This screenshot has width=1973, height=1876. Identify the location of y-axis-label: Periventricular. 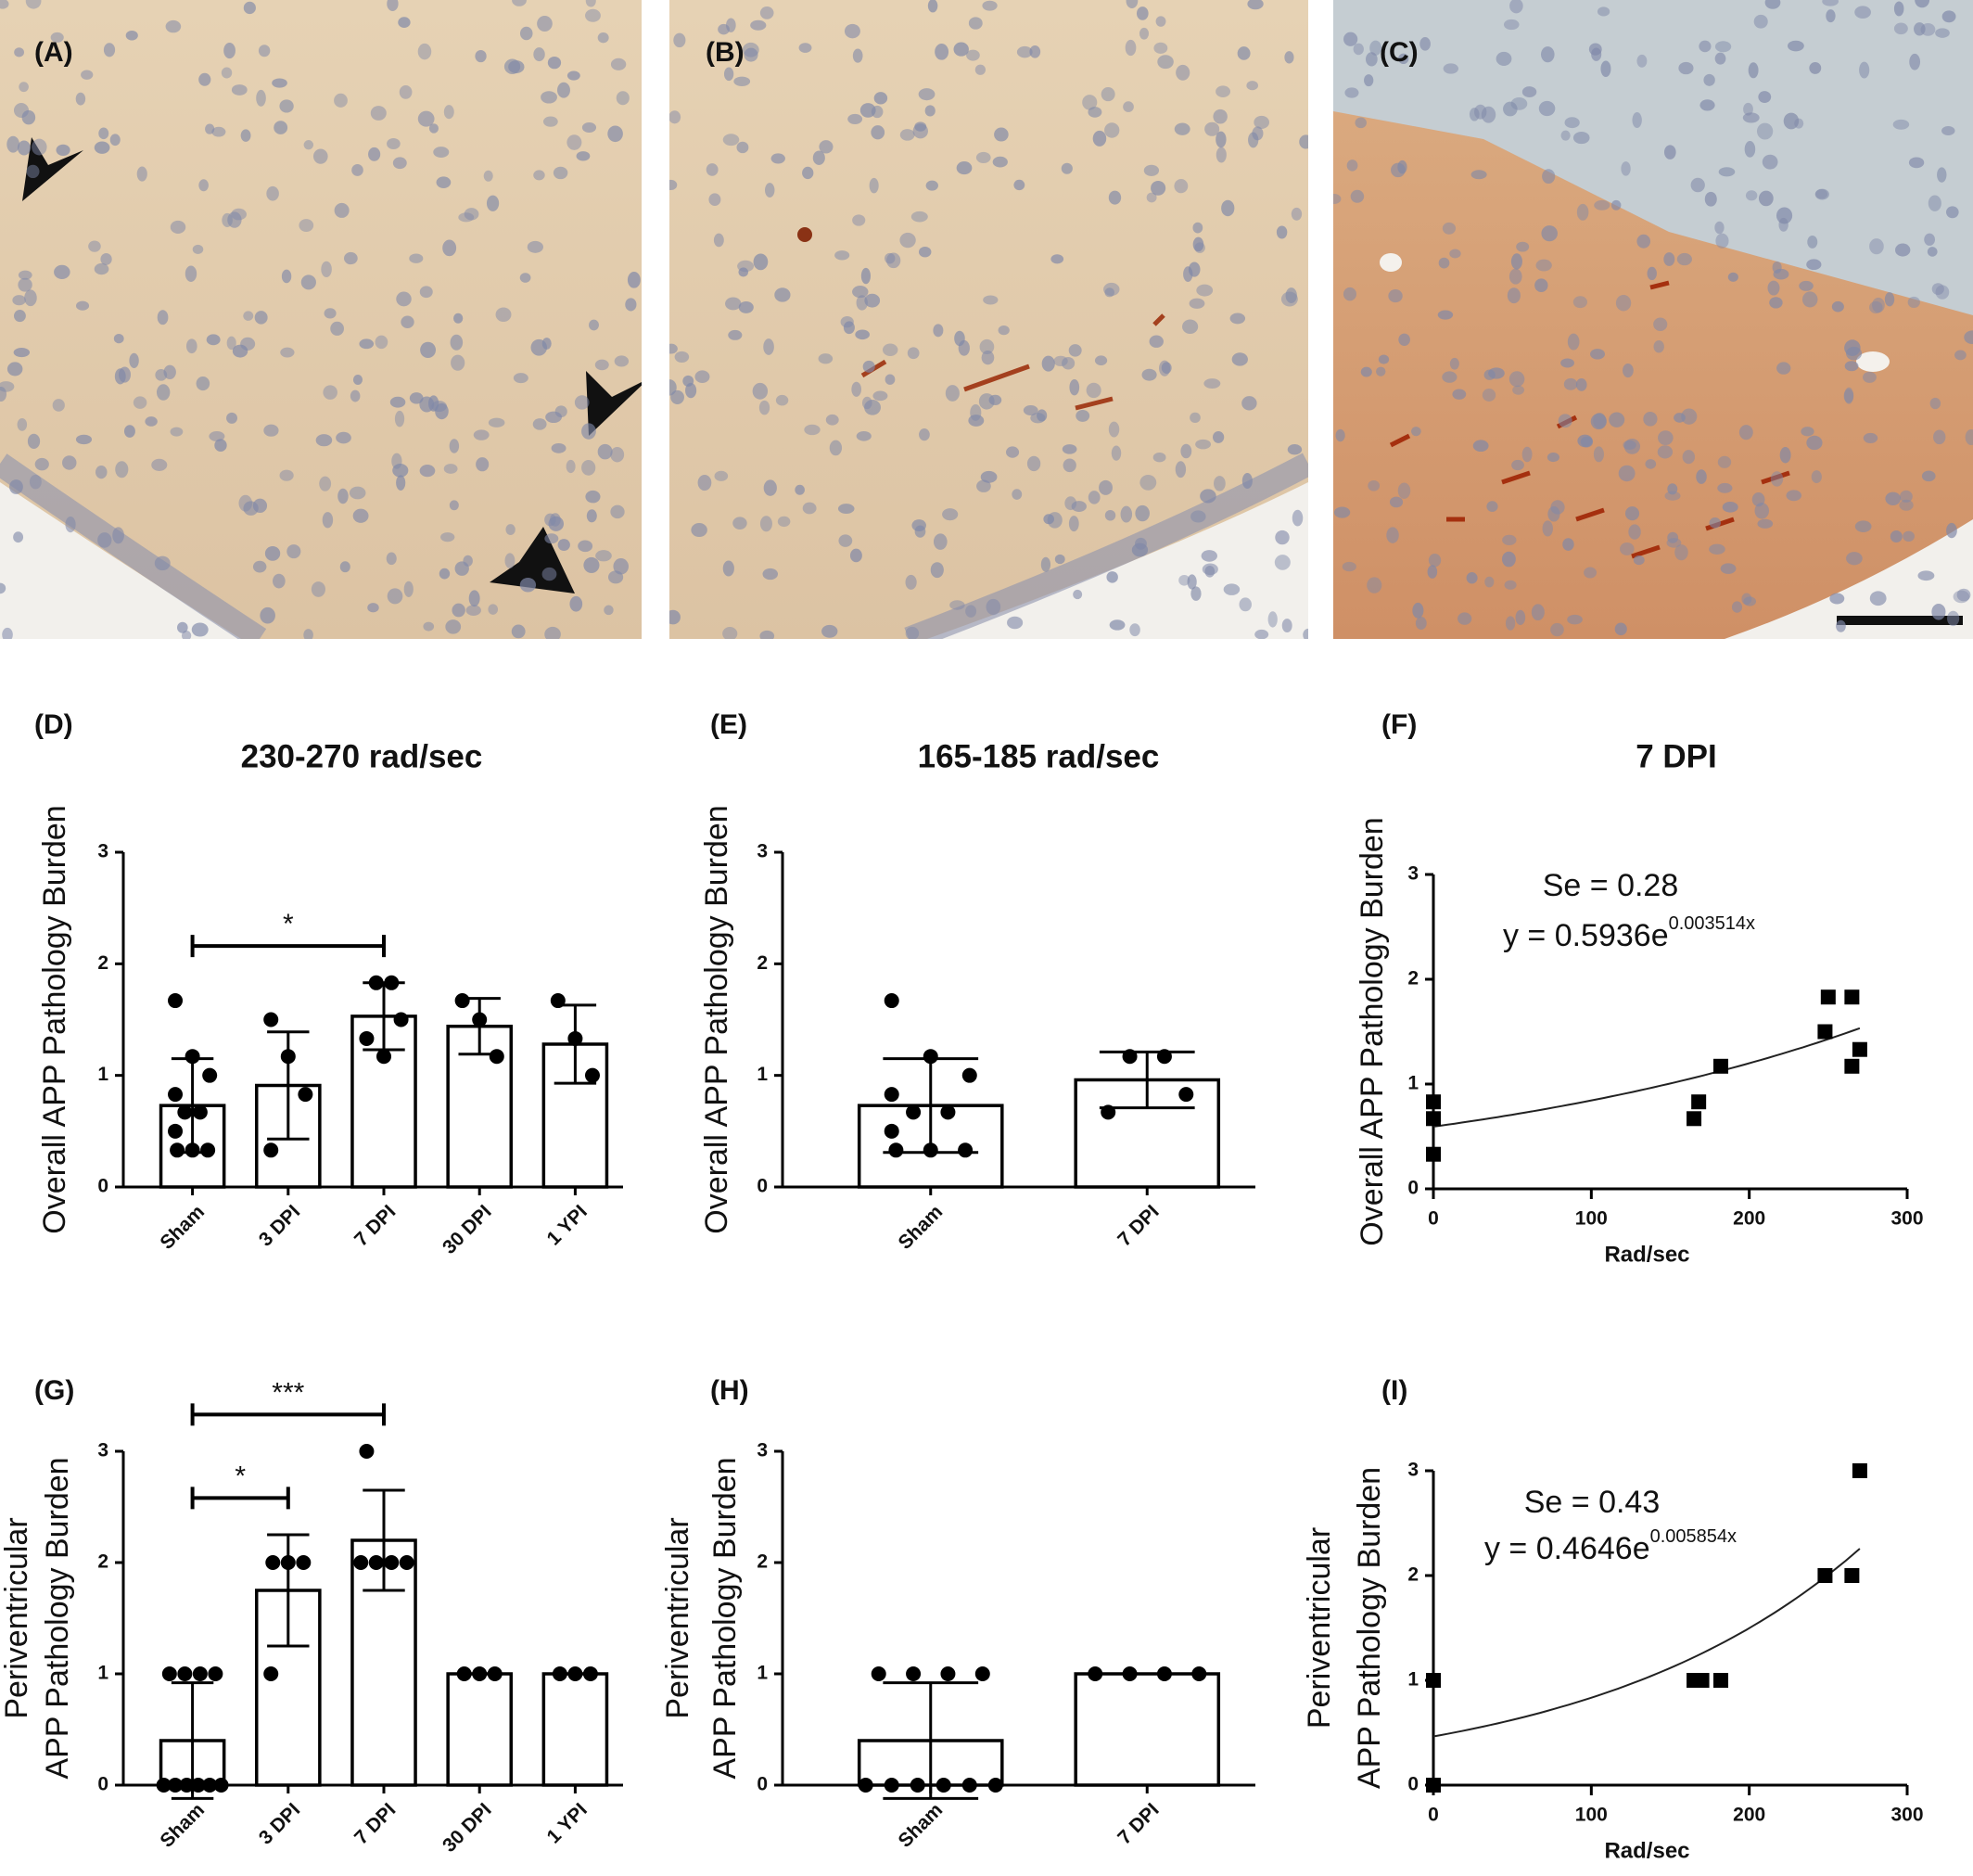
(1319, 1628).